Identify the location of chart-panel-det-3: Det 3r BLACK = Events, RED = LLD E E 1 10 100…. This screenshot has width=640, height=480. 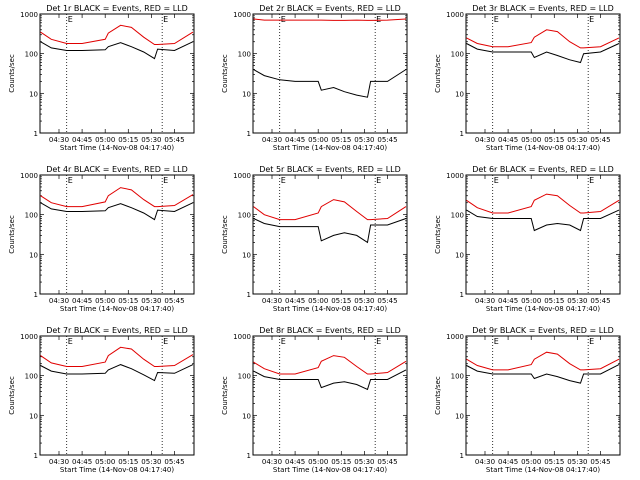
(527, 78).